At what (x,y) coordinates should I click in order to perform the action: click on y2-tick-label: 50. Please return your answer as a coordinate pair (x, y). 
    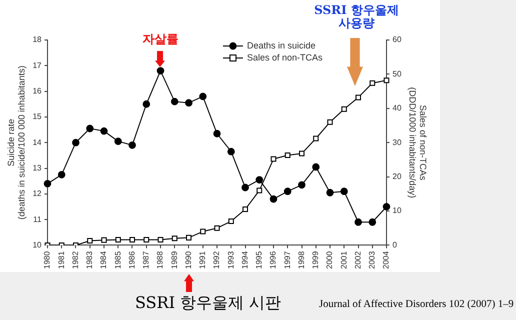
    Looking at the image, I should click on (397, 73).